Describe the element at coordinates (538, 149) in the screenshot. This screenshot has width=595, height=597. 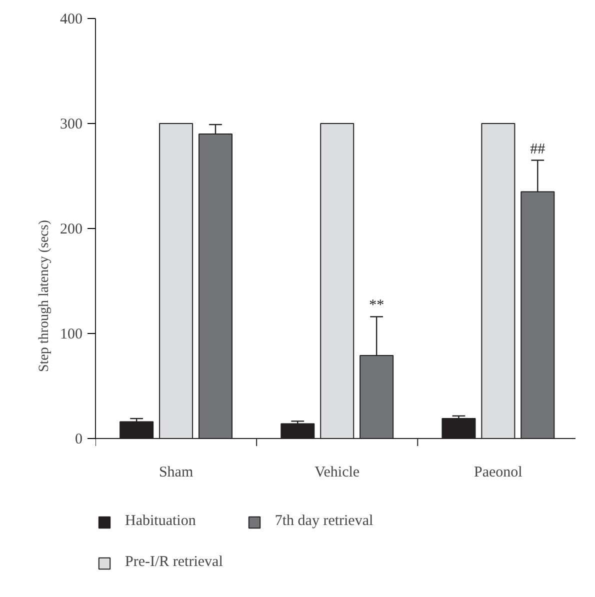
I see `annotation: ##` at that location.